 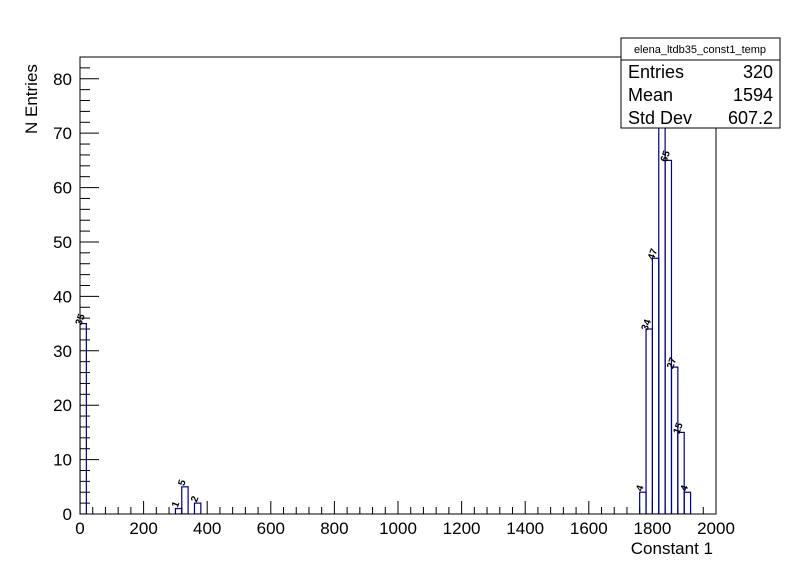 I want to click on y-tick-label: 40, so click(x=62, y=296).